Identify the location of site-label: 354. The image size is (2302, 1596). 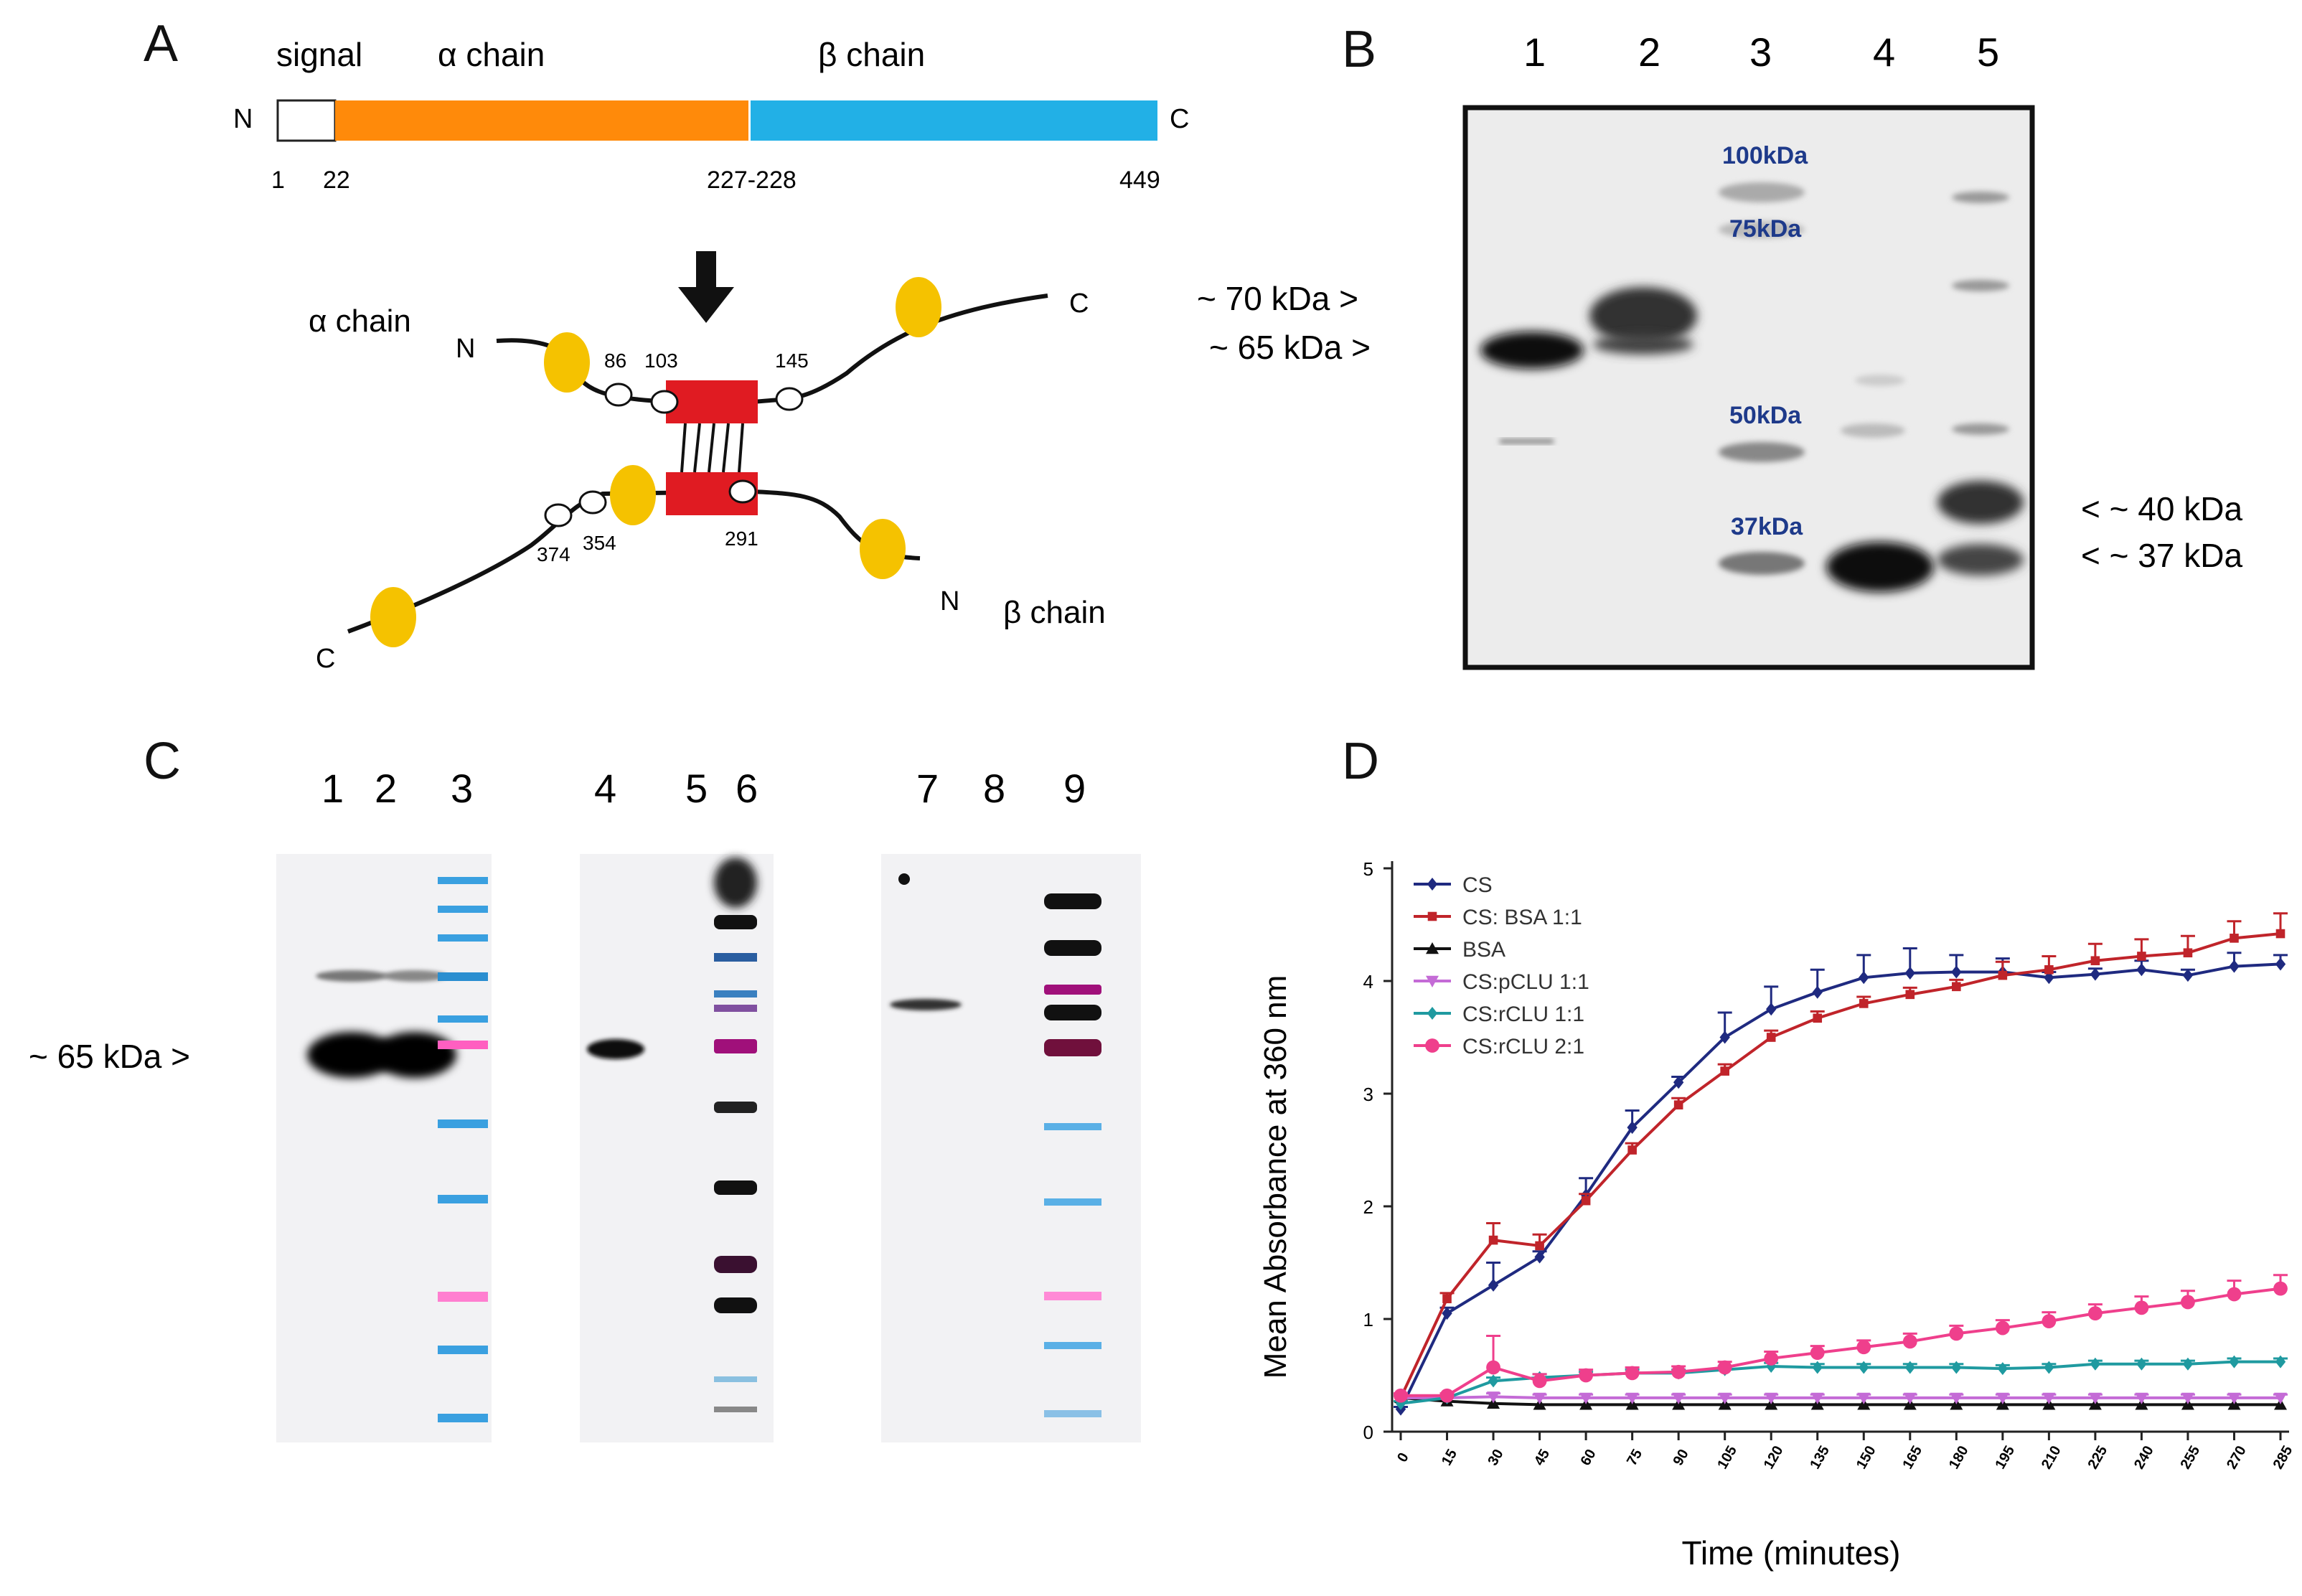
(599, 543).